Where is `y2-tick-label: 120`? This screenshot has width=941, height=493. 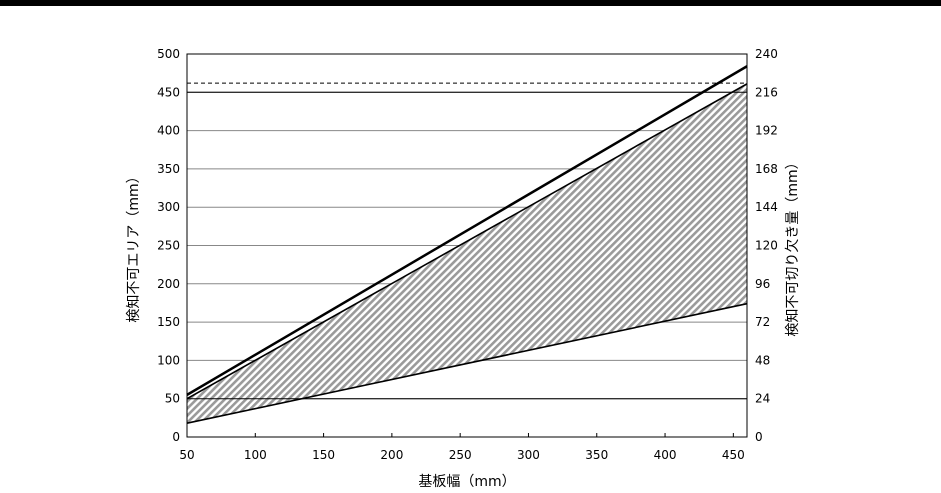
y2-tick-label: 120 is located at coordinates (766, 246).